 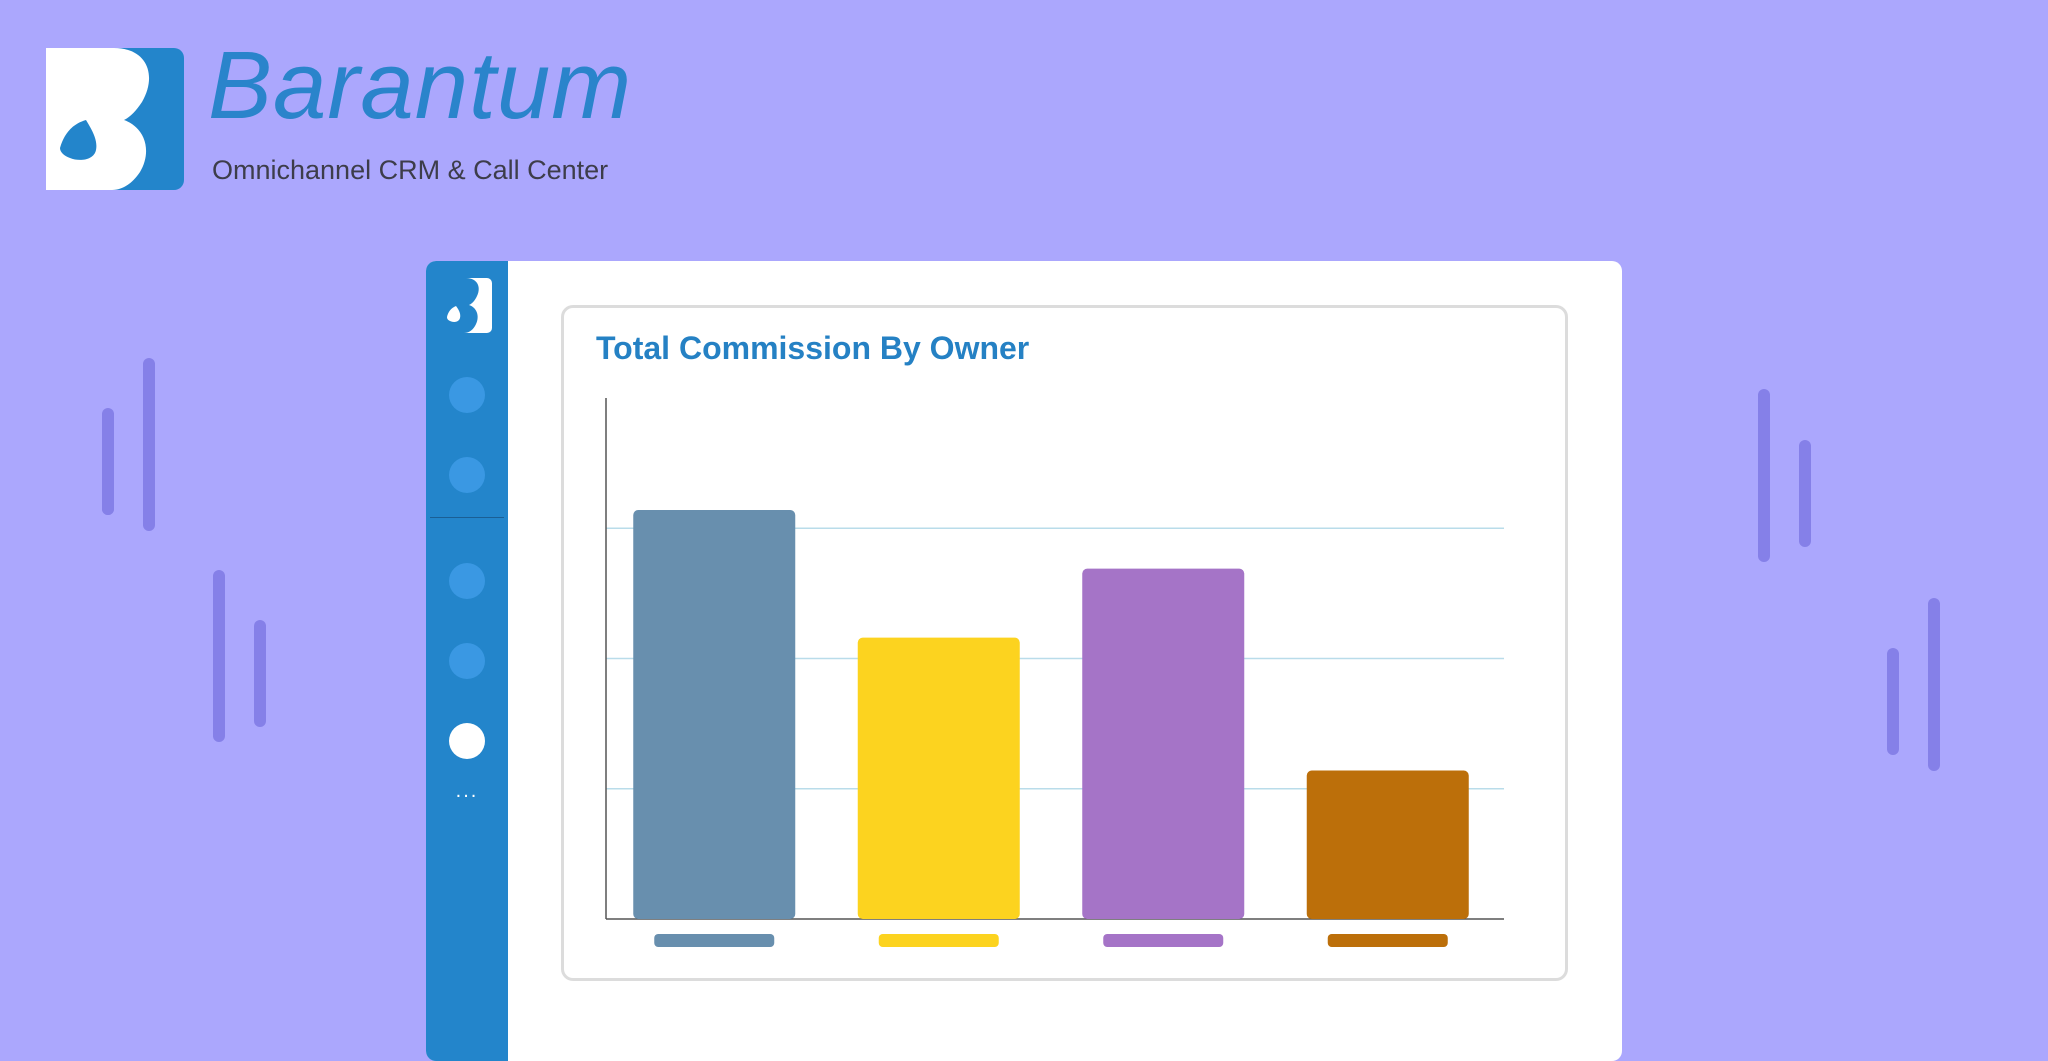 What do you see at coordinates (115, 119) in the screenshot?
I see `barantum-logo-icon` at bounding box center [115, 119].